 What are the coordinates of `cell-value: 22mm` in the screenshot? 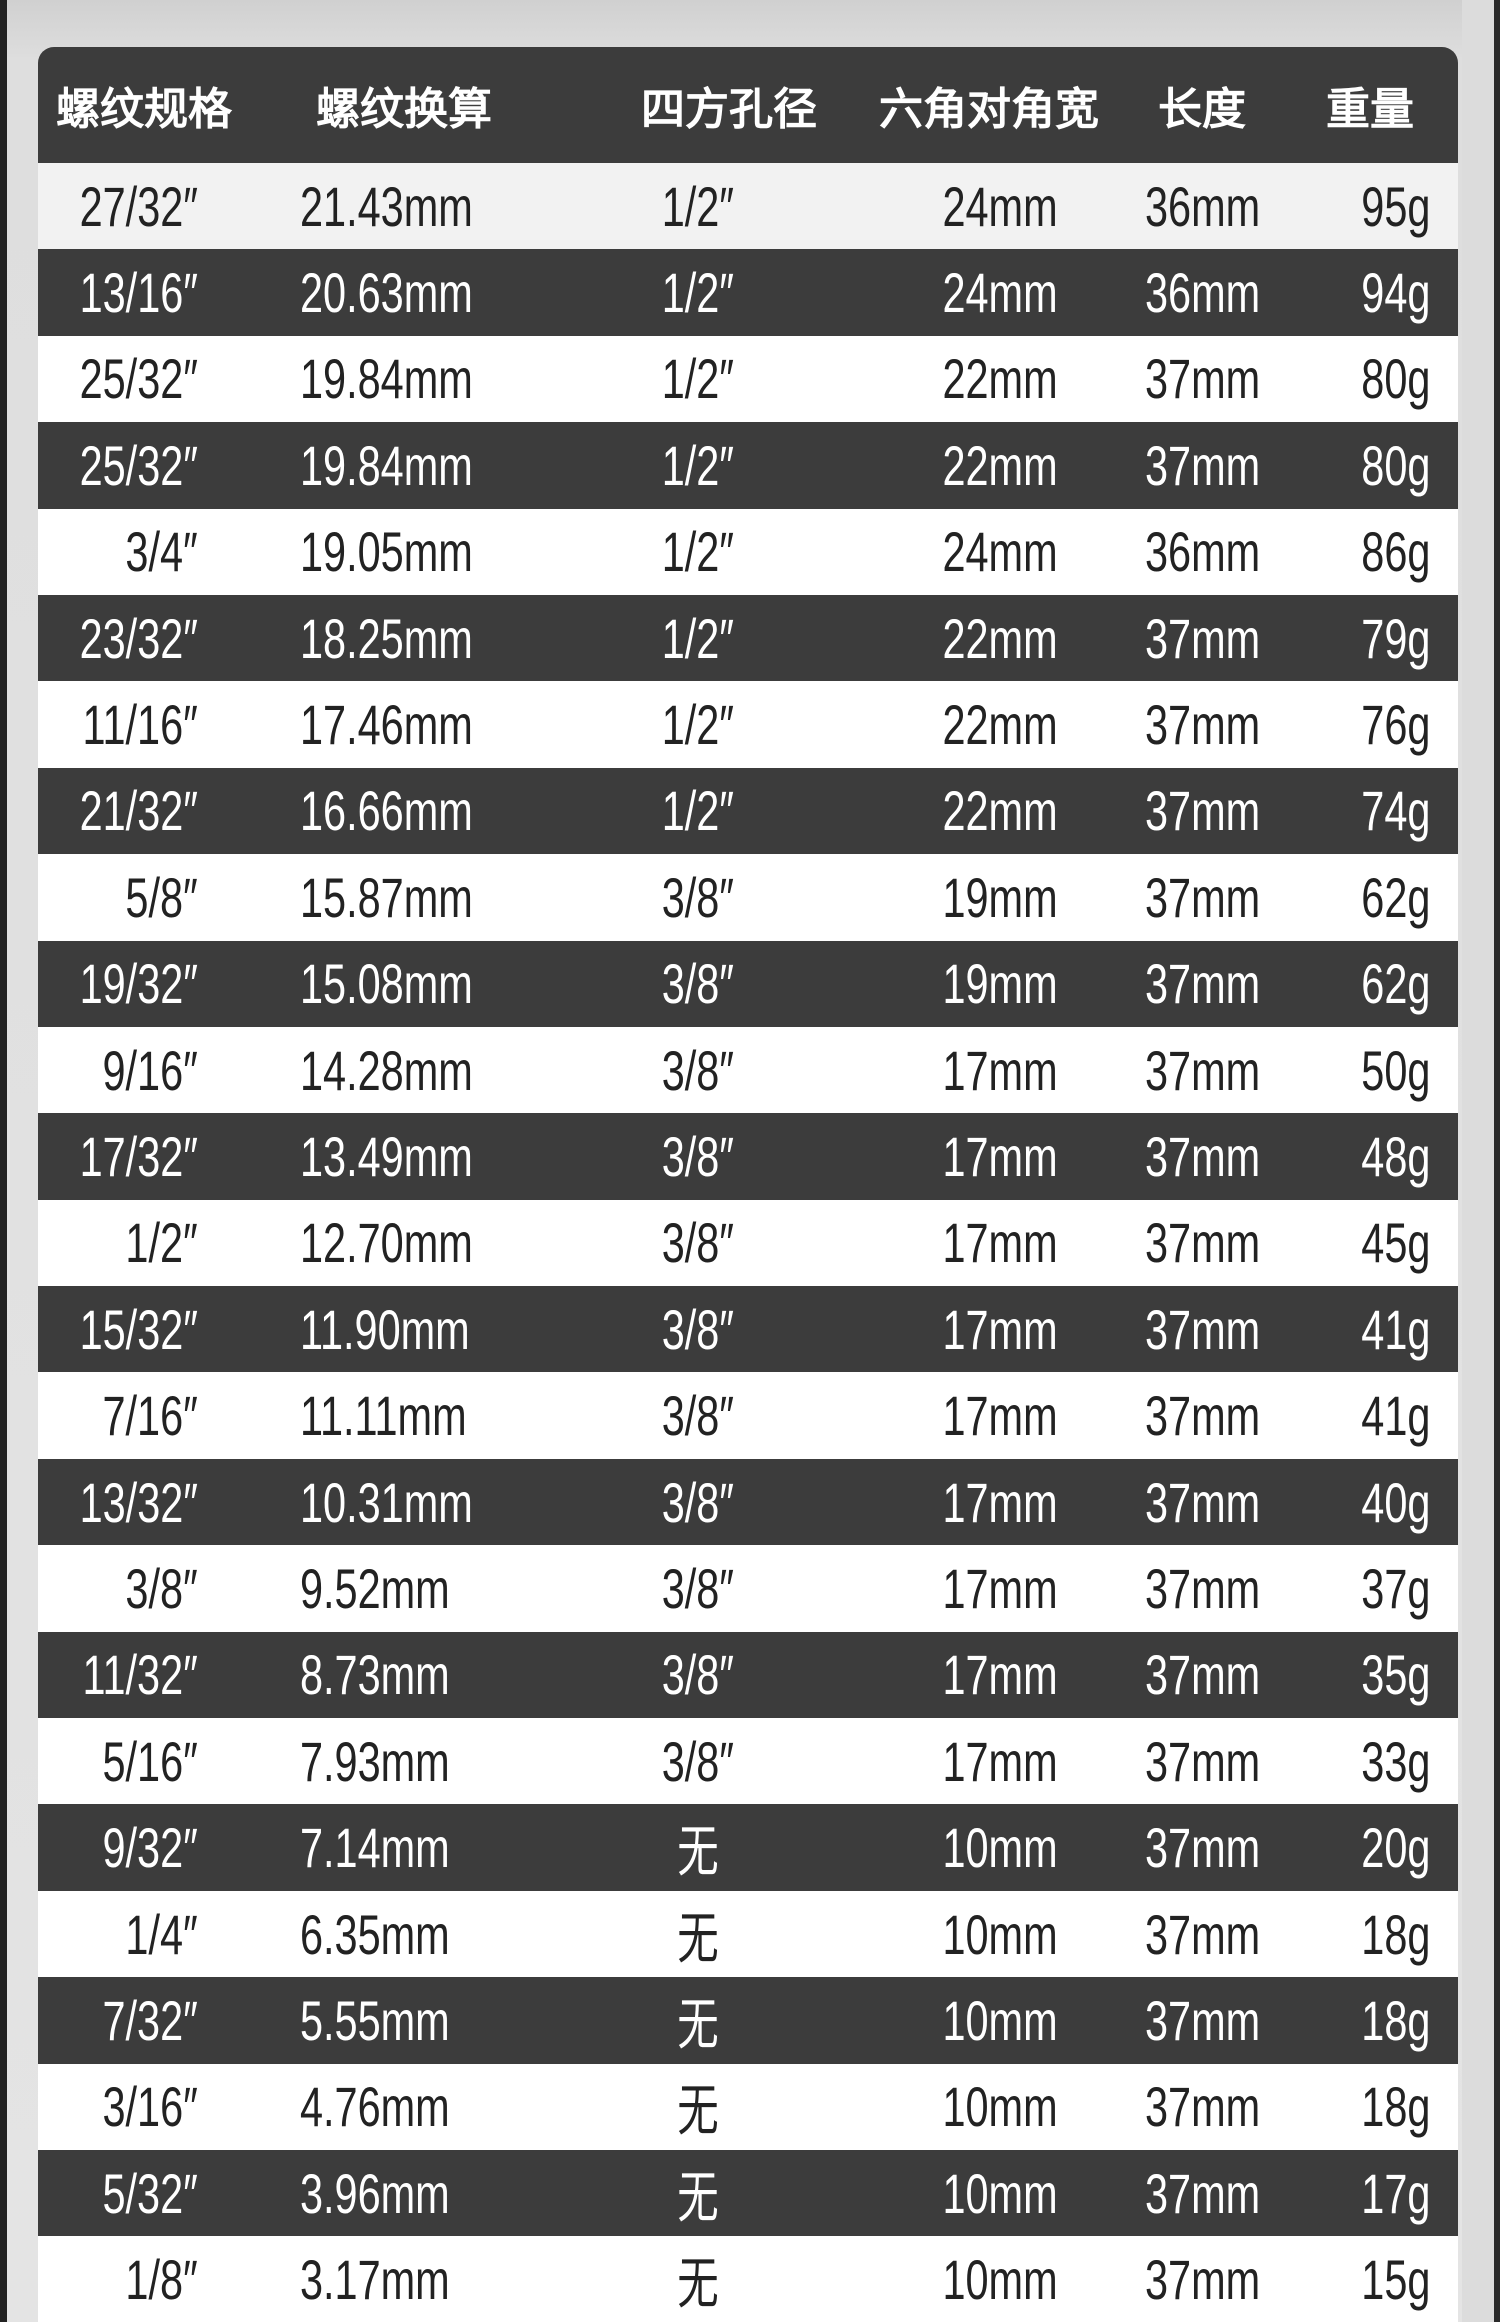 It's located at (1000, 379).